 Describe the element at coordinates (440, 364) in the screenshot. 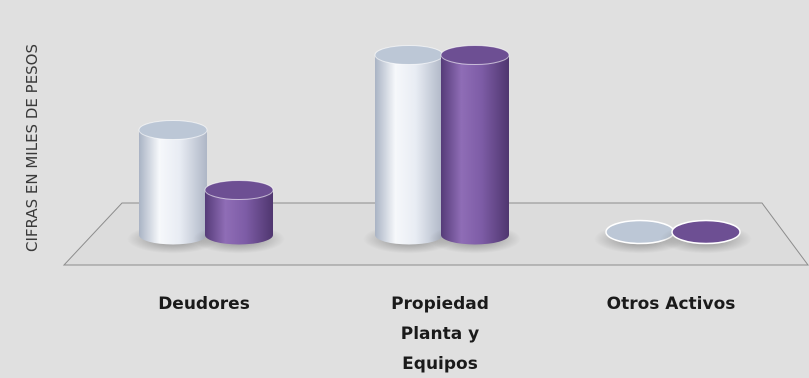

I see `category-label-line: Equipos` at that location.